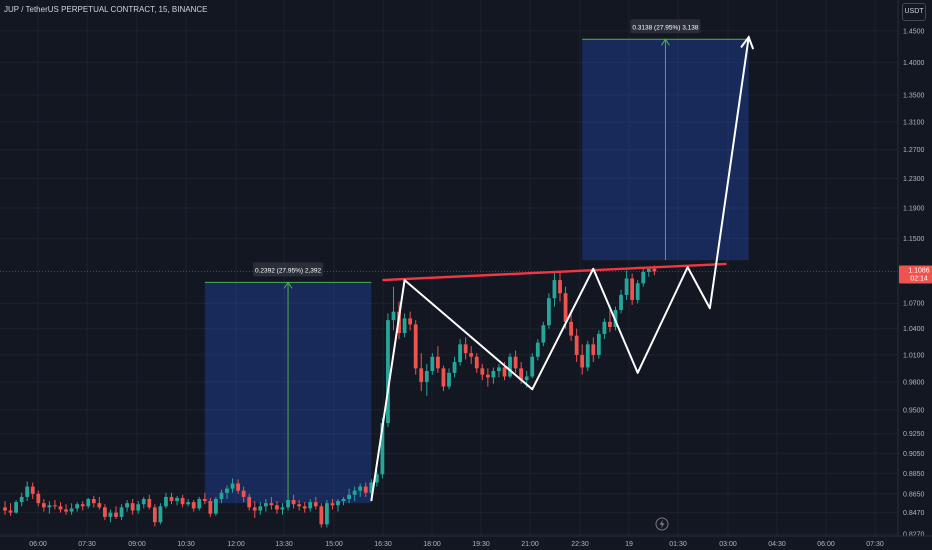 The height and width of the screenshot is (550, 932). I want to click on y-tick-label: 1.3500, so click(914, 95).